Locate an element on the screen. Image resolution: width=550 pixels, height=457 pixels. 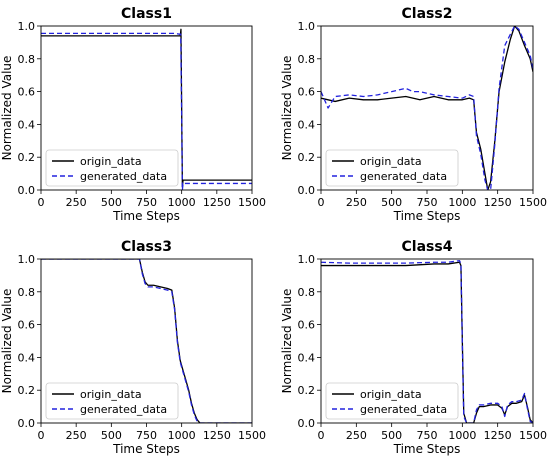
chart-title: Class1 is located at coordinates (146, 14).